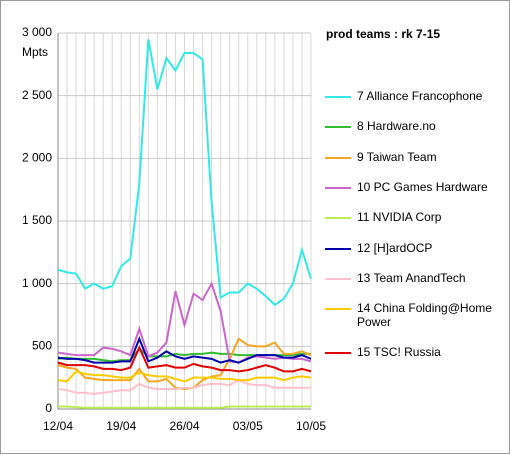 The height and width of the screenshot is (454, 510). Describe the element at coordinates (37, 283) in the screenshot. I see `y-tick-label: 1 000` at that location.